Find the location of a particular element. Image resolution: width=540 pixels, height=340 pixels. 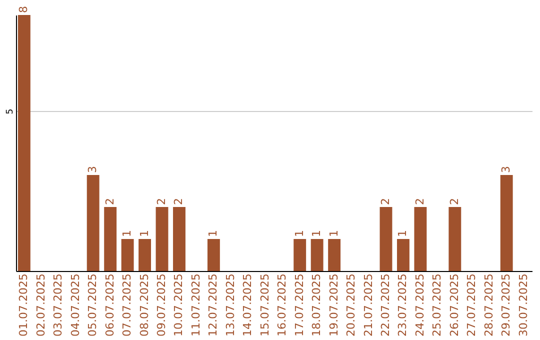

x-tick-label: 07.07.2025 is located at coordinates (127, 305).